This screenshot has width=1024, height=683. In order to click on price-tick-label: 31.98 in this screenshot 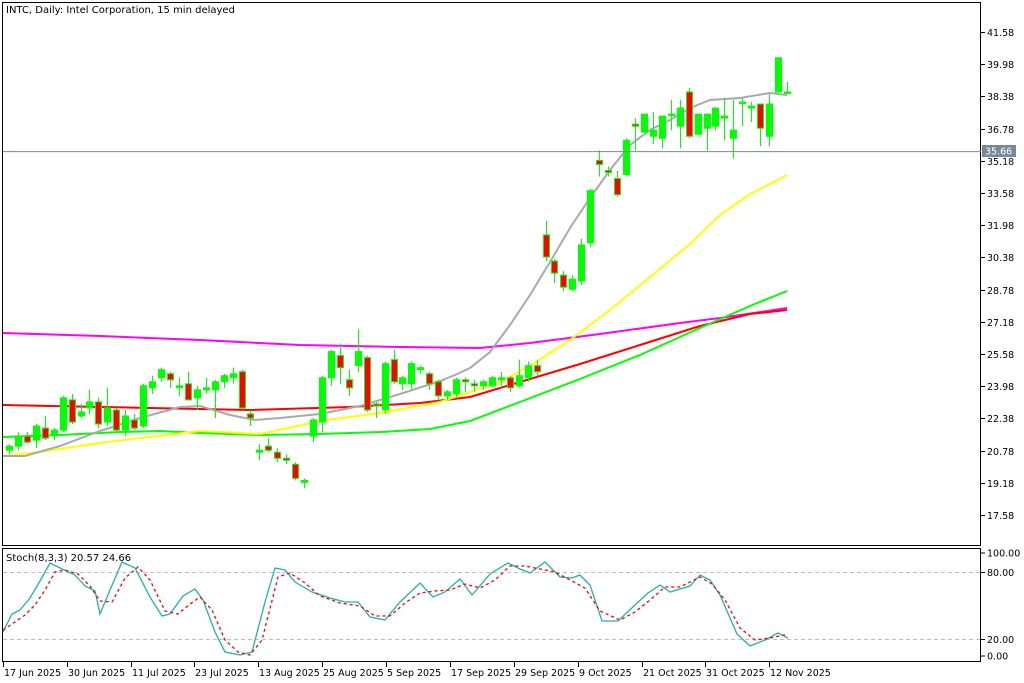, I will do `click(1000, 226)`.